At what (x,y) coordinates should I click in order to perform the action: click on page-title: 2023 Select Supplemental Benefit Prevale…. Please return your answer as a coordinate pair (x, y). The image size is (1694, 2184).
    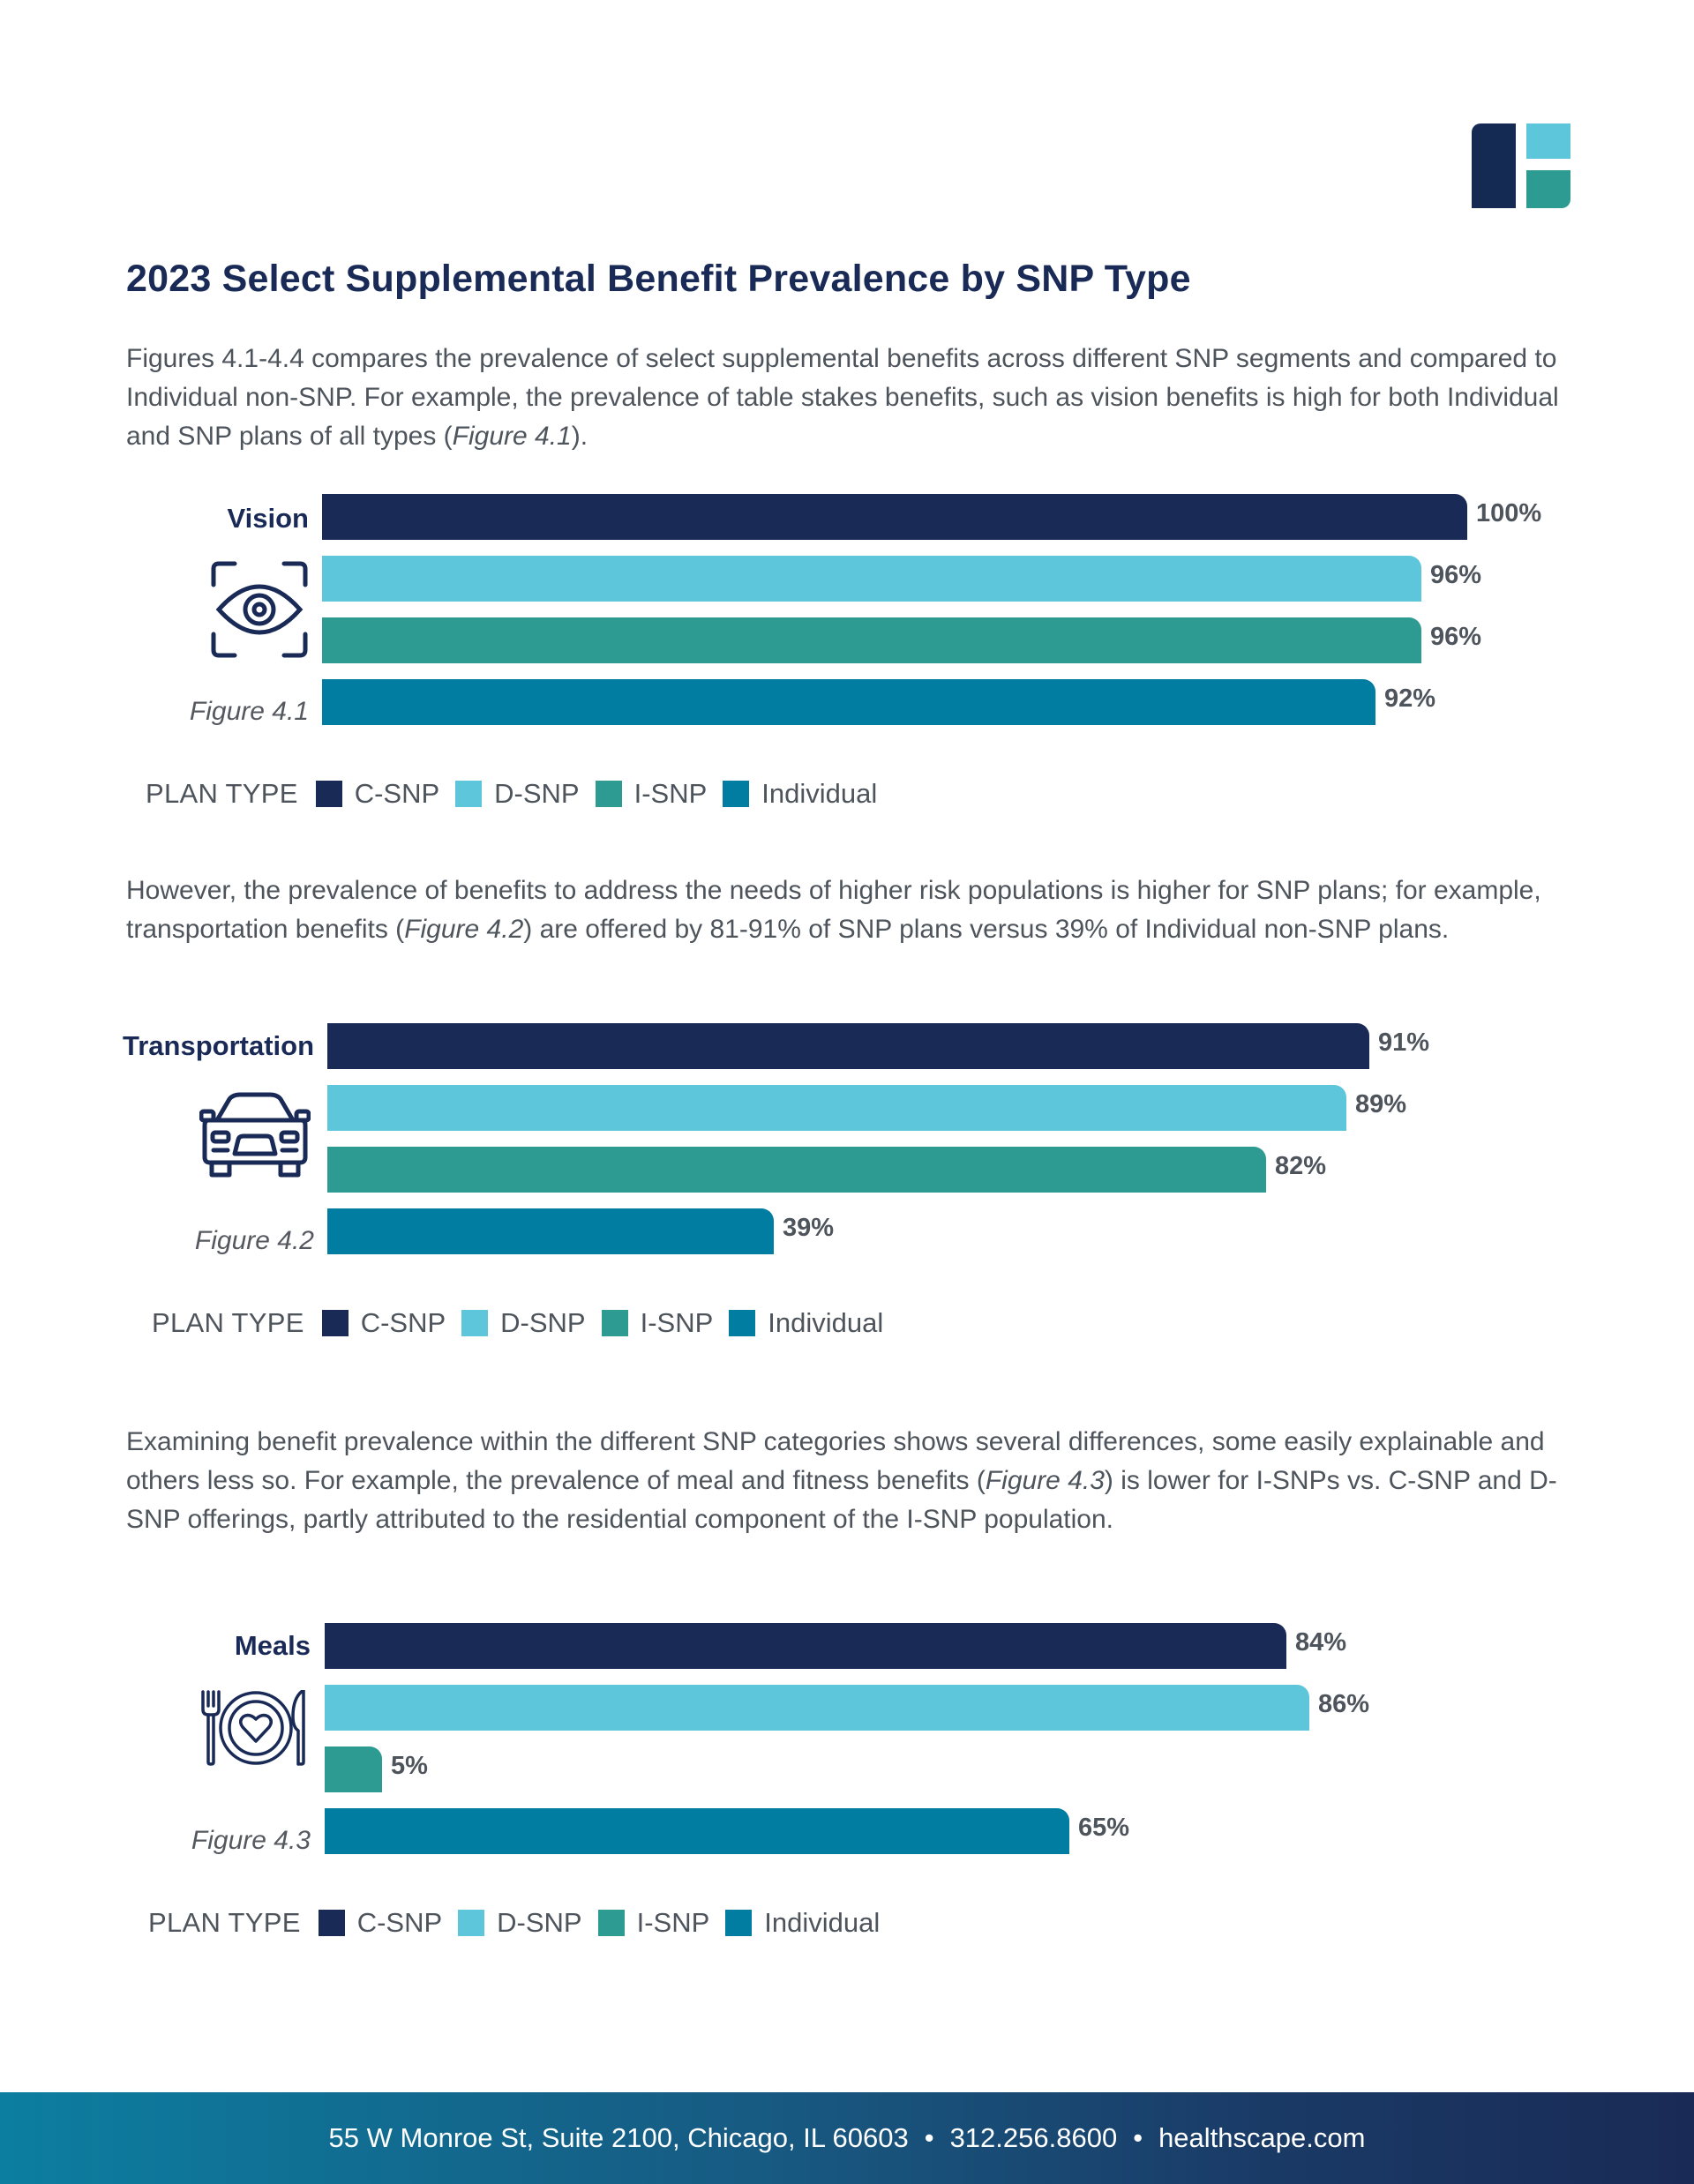
    Looking at the image, I should click on (659, 279).